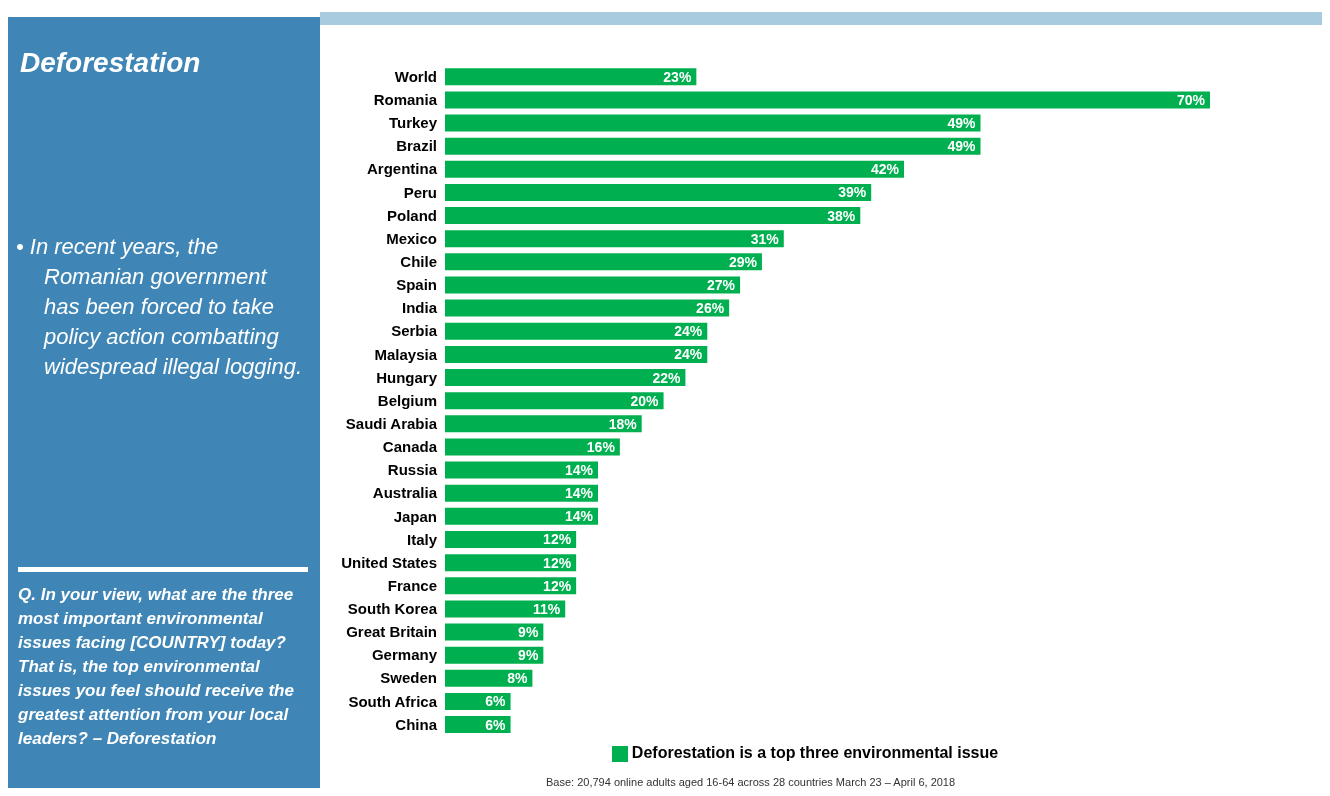  Describe the element at coordinates (391, 423) in the screenshot. I see `y-tick-label: Saudi Arabia` at that location.